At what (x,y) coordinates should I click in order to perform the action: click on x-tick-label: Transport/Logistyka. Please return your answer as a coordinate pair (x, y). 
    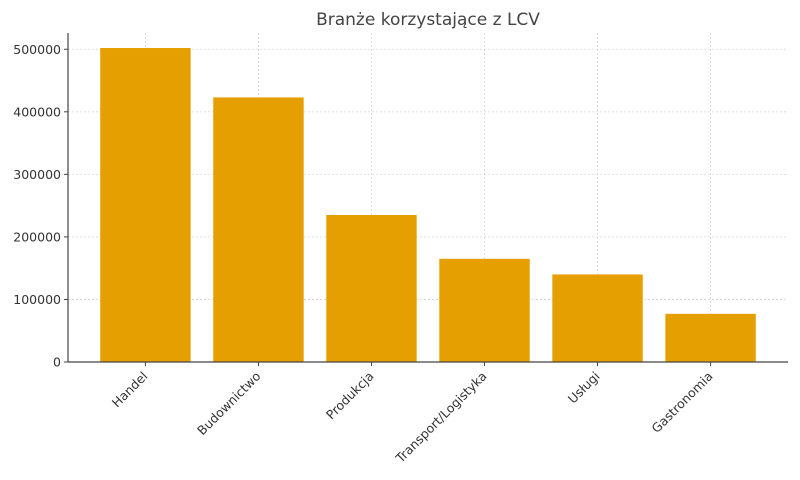
    Looking at the image, I should click on (441, 418).